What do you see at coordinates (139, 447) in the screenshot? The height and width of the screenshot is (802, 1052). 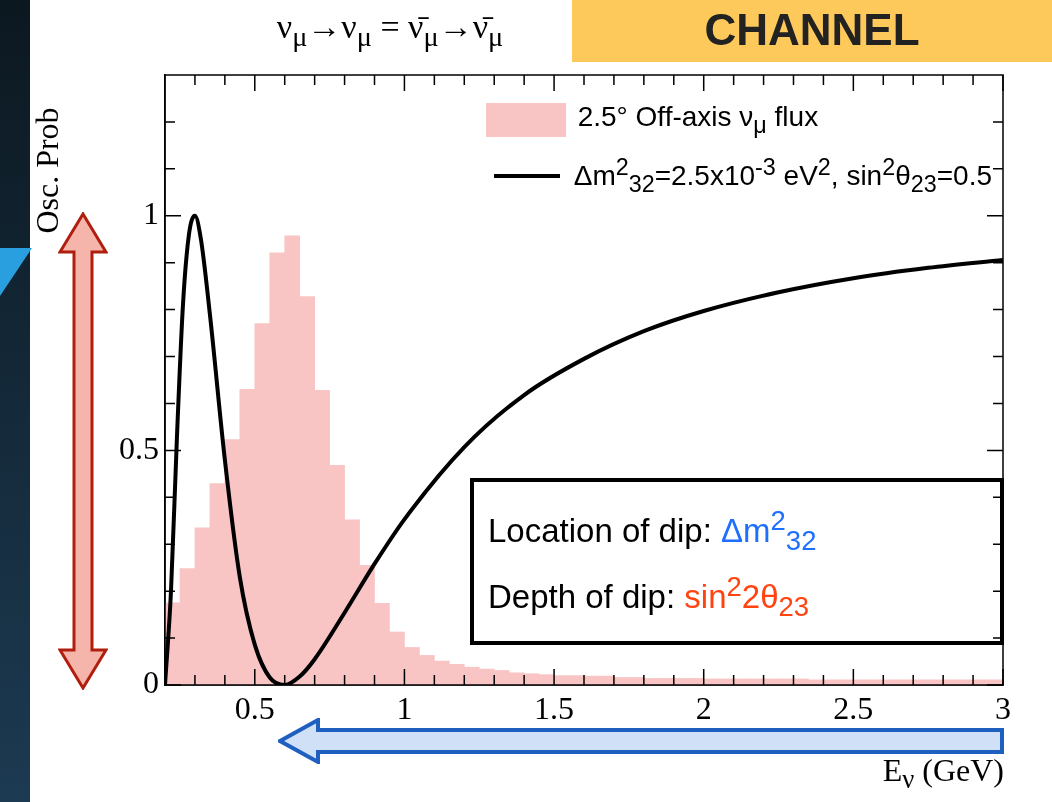 I see `y-tick-label: 0.5` at bounding box center [139, 447].